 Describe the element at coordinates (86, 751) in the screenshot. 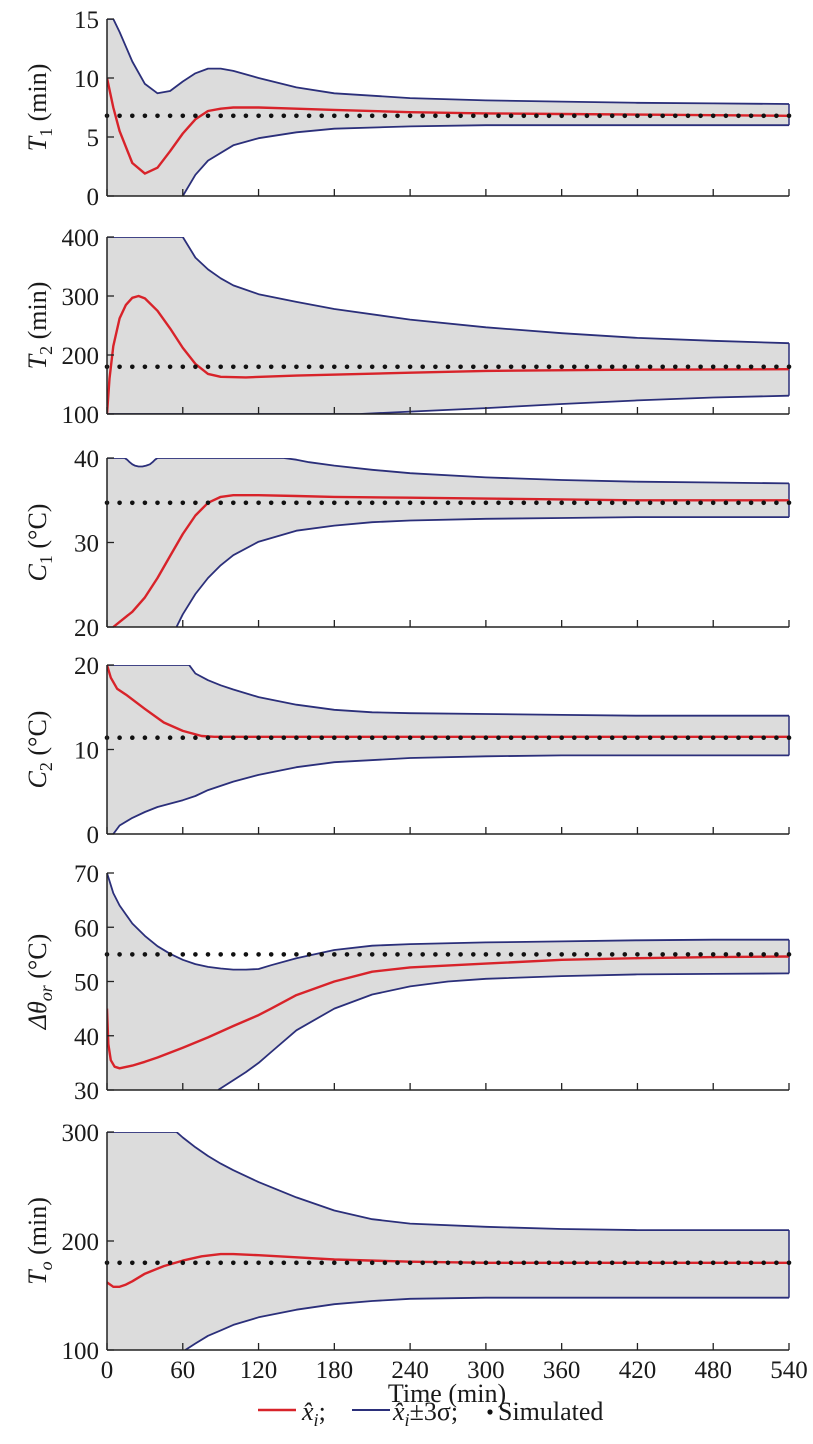

I see `y-tick-label: 10` at that location.